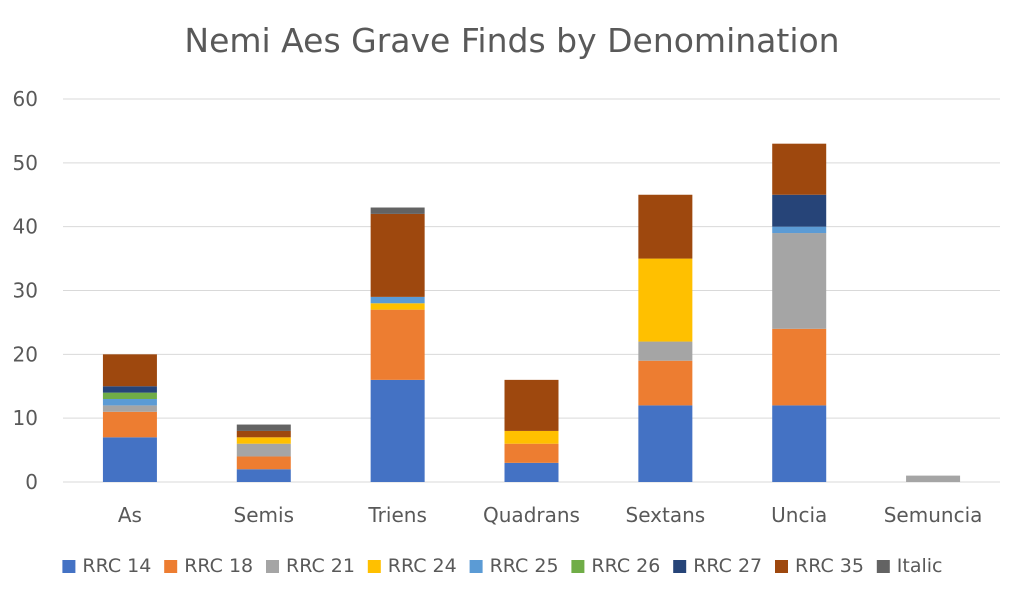  What do you see at coordinates (799, 515) in the screenshot?
I see `x-tick-label: Uncia` at bounding box center [799, 515].